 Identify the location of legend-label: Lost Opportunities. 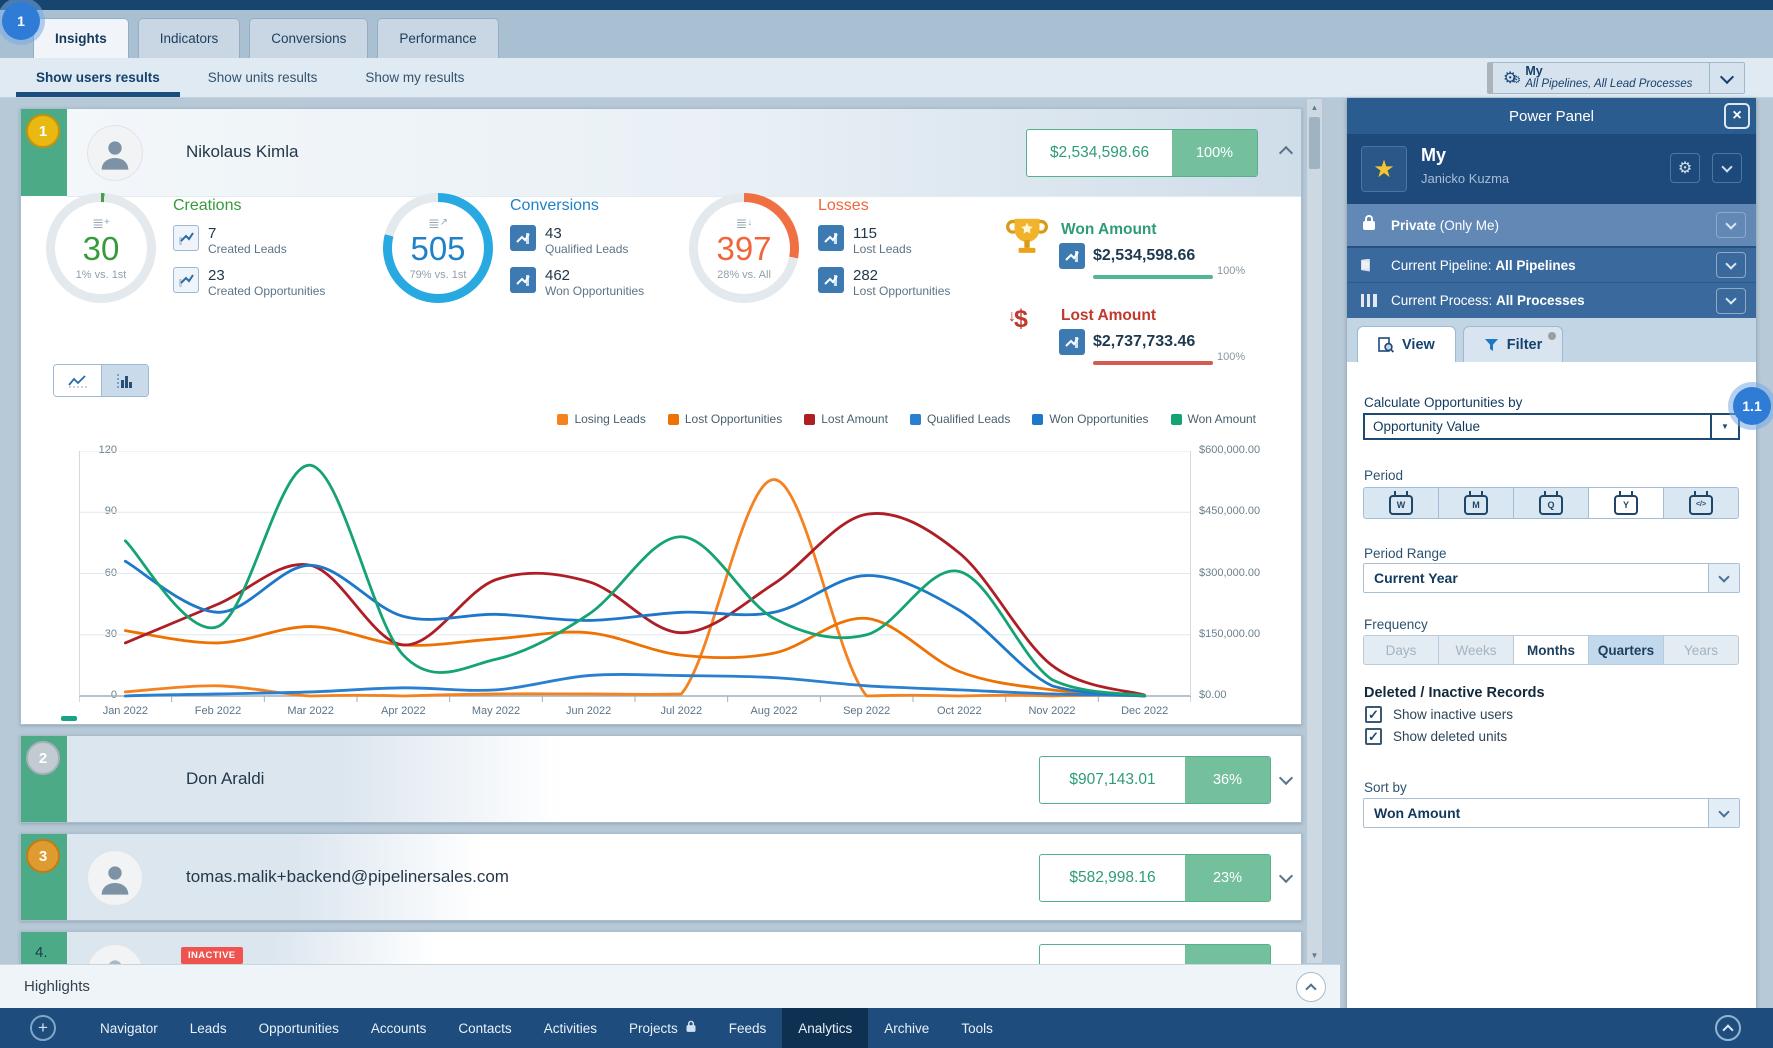
(733, 419).